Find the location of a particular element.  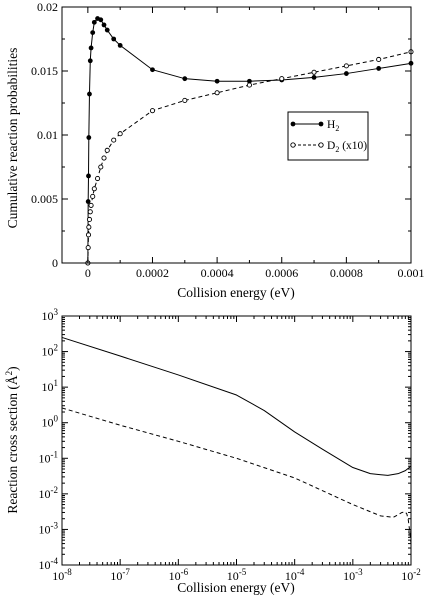

legend-h2-label: H2 is located at coordinates (333, 126).